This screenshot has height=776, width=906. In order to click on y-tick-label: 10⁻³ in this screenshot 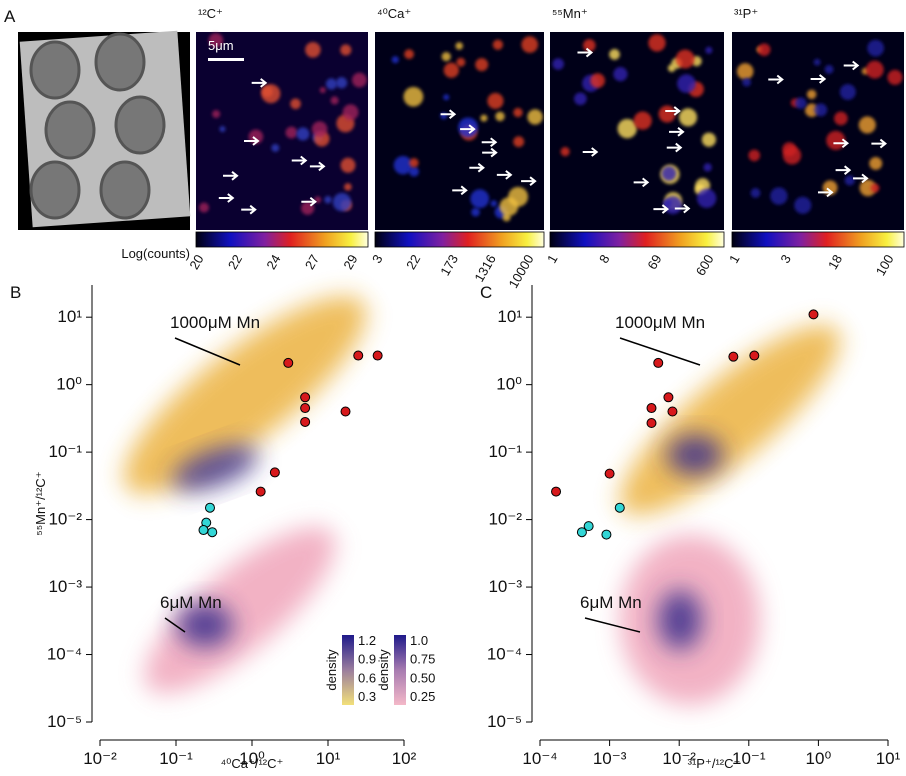, I will do `click(505, 586)`.